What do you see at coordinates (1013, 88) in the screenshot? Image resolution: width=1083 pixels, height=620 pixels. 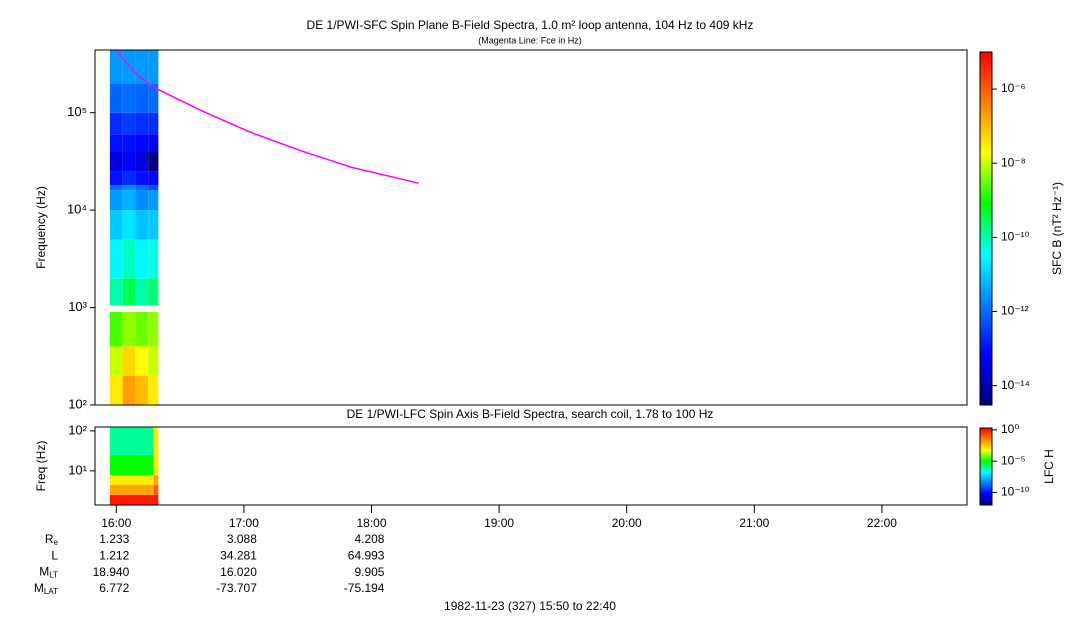 I see `colorbar-tick-label: 10⁻⁶` at bounding box center [1013, 88].